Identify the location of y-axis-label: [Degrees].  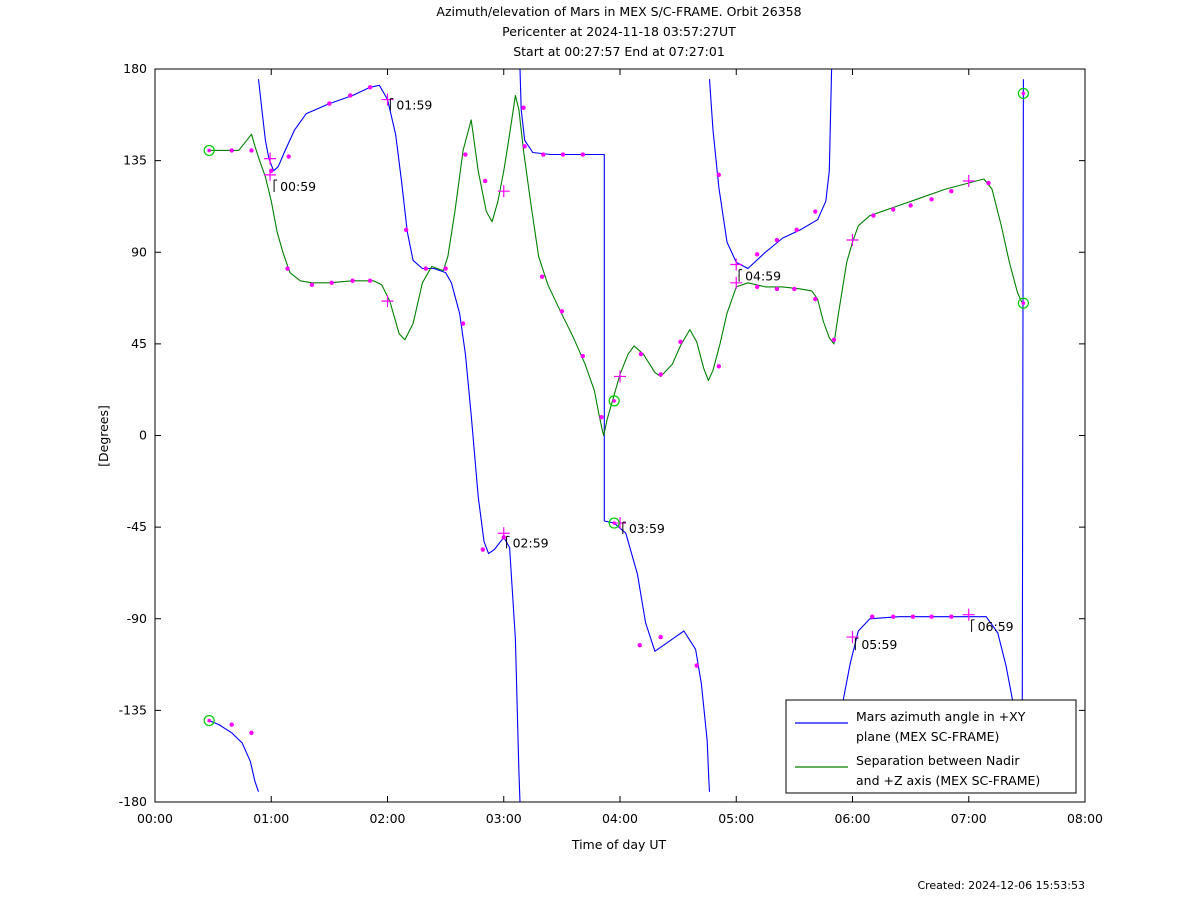
(103, 436).